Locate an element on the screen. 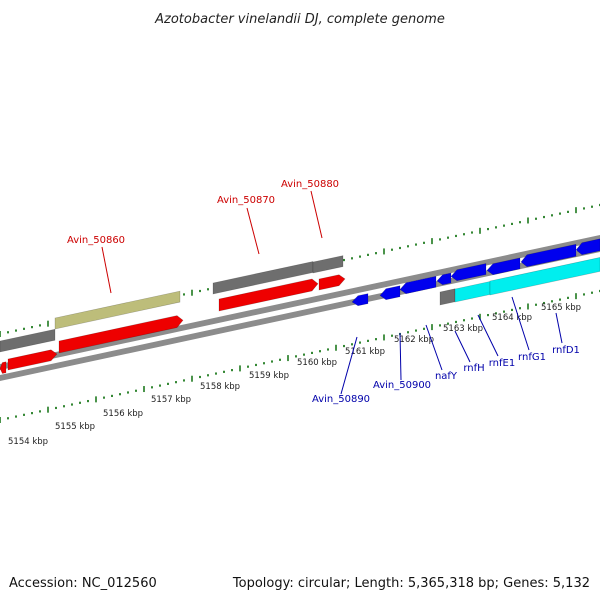 This screenshot has width=600, height=600. tick-label: 5165 kbp is located at coordinates (561, 308).